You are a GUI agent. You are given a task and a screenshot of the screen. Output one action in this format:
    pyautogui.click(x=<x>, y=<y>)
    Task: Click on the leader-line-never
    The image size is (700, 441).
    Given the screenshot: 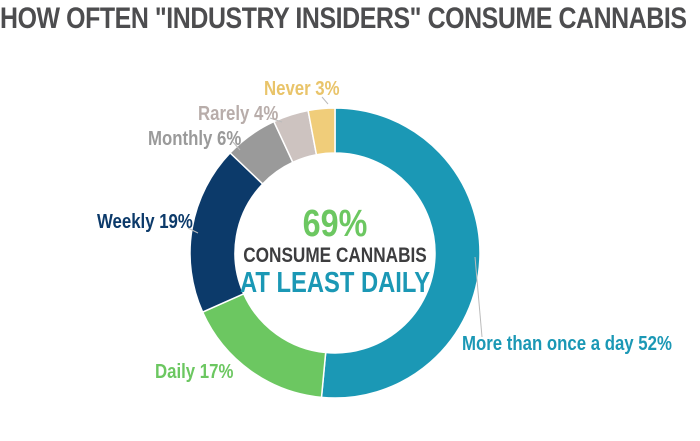 What is the action you would take?
    pyautogui.click(x=325, y=100)
    